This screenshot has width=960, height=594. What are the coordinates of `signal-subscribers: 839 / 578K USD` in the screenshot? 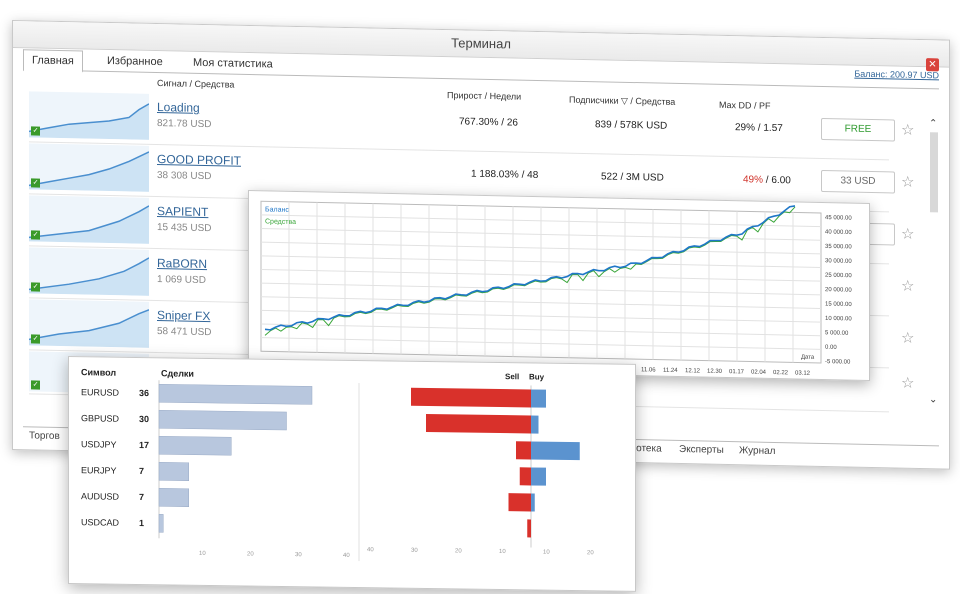 It's located at (631, 125).